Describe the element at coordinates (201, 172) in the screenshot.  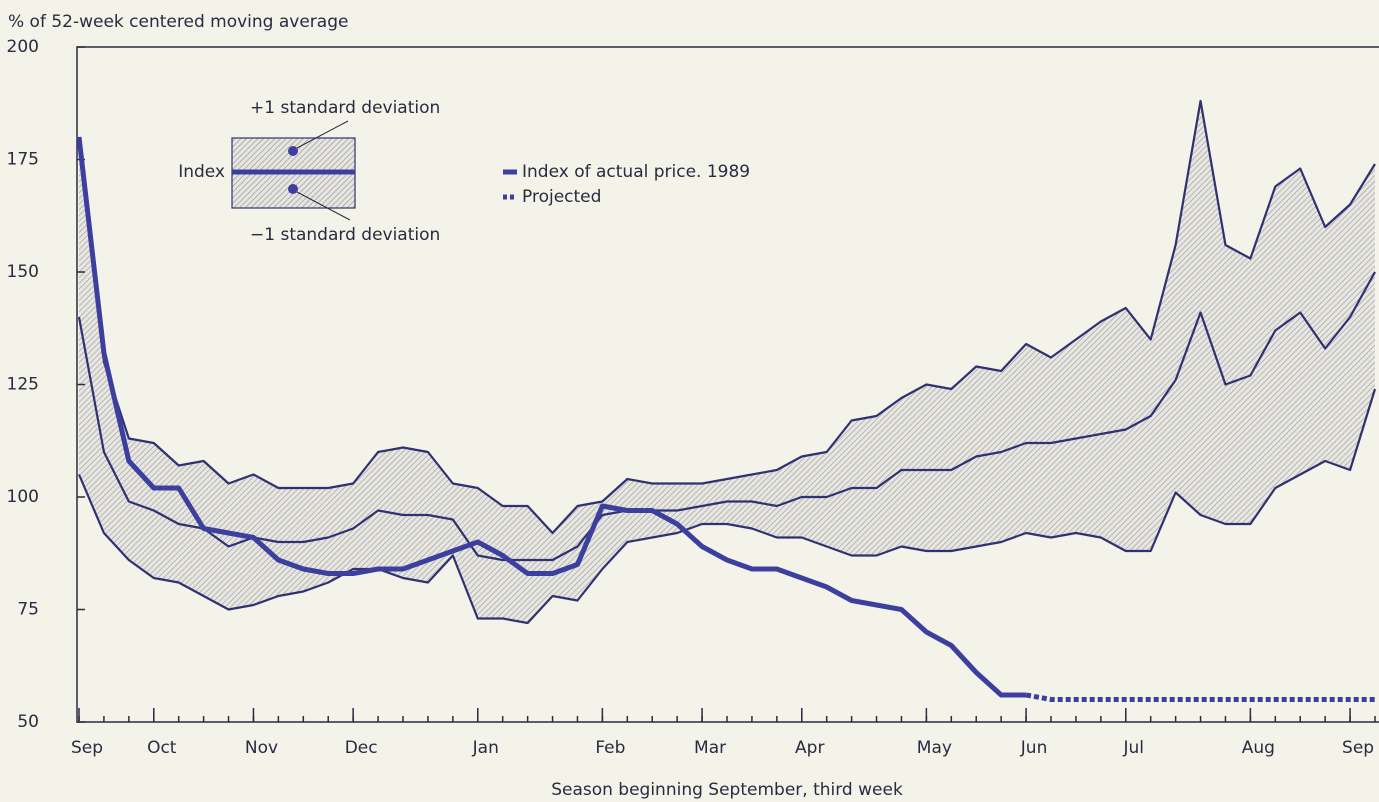
I see `key-label: Index` at that location.